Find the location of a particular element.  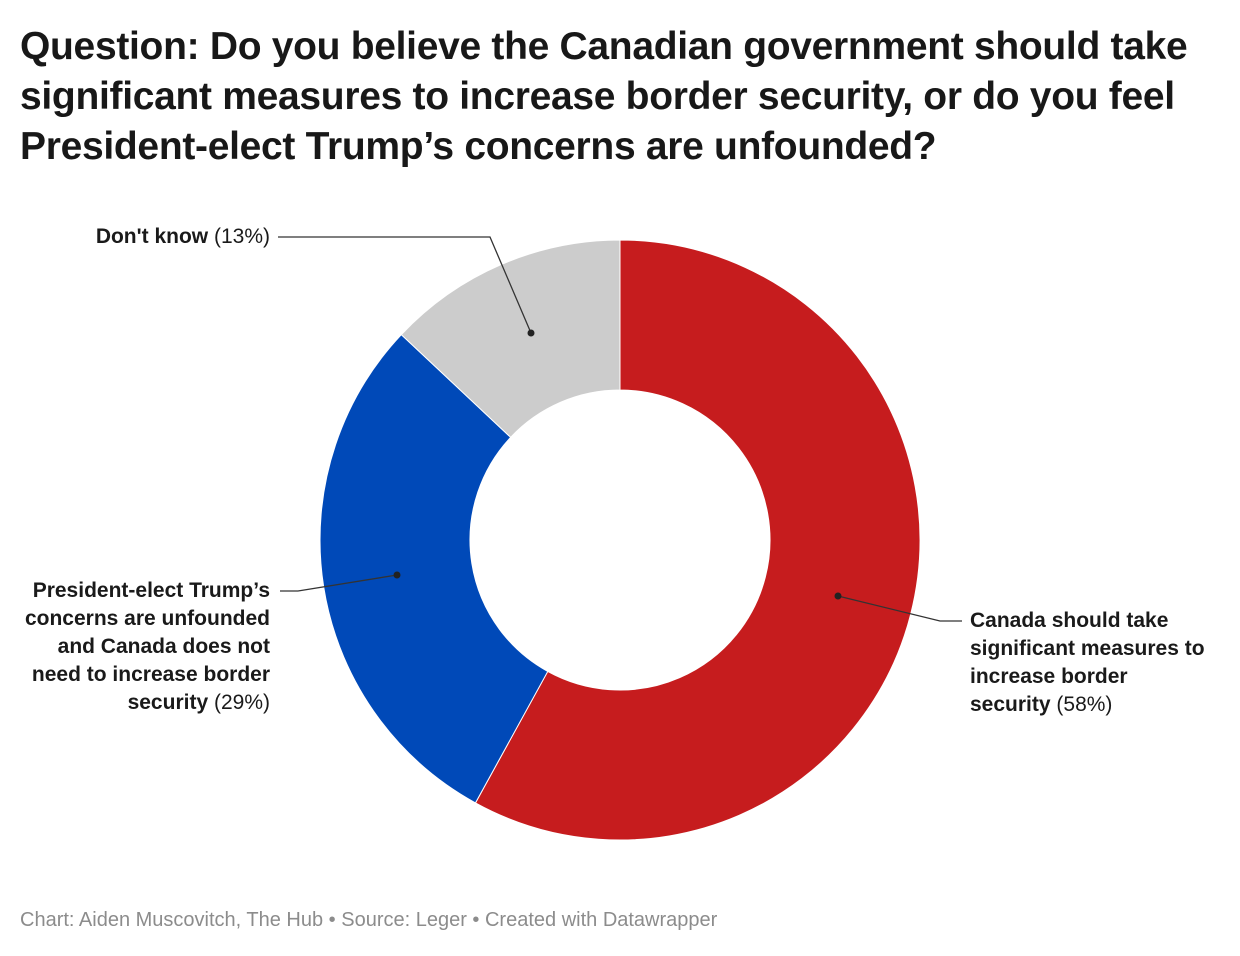

label-canada-value: (58%) is located at coordinates (1084, 704).